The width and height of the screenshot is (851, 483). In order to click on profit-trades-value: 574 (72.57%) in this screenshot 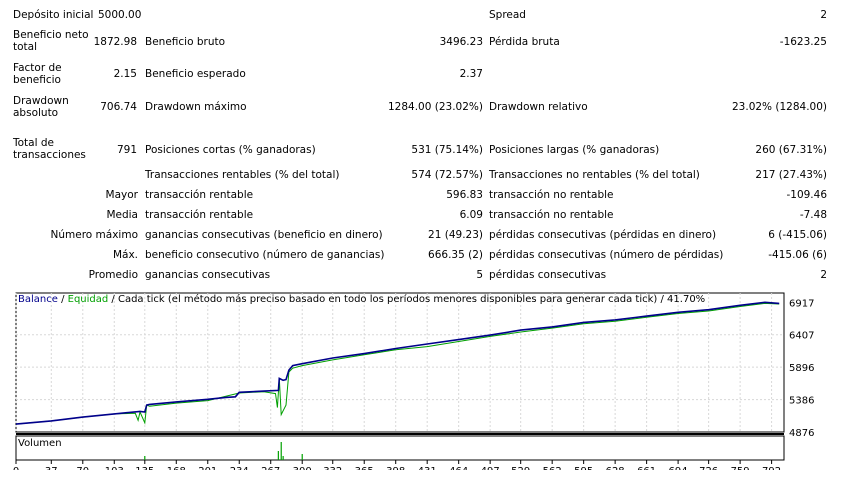, I will do `click(447, 175)`.